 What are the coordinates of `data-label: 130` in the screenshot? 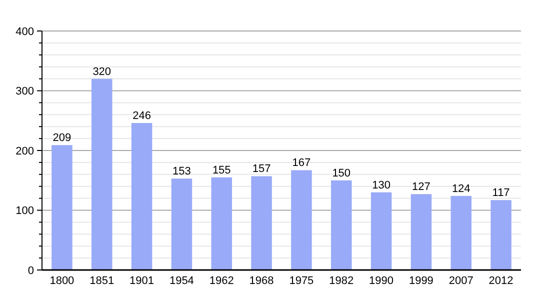 It's located at (381, 185).